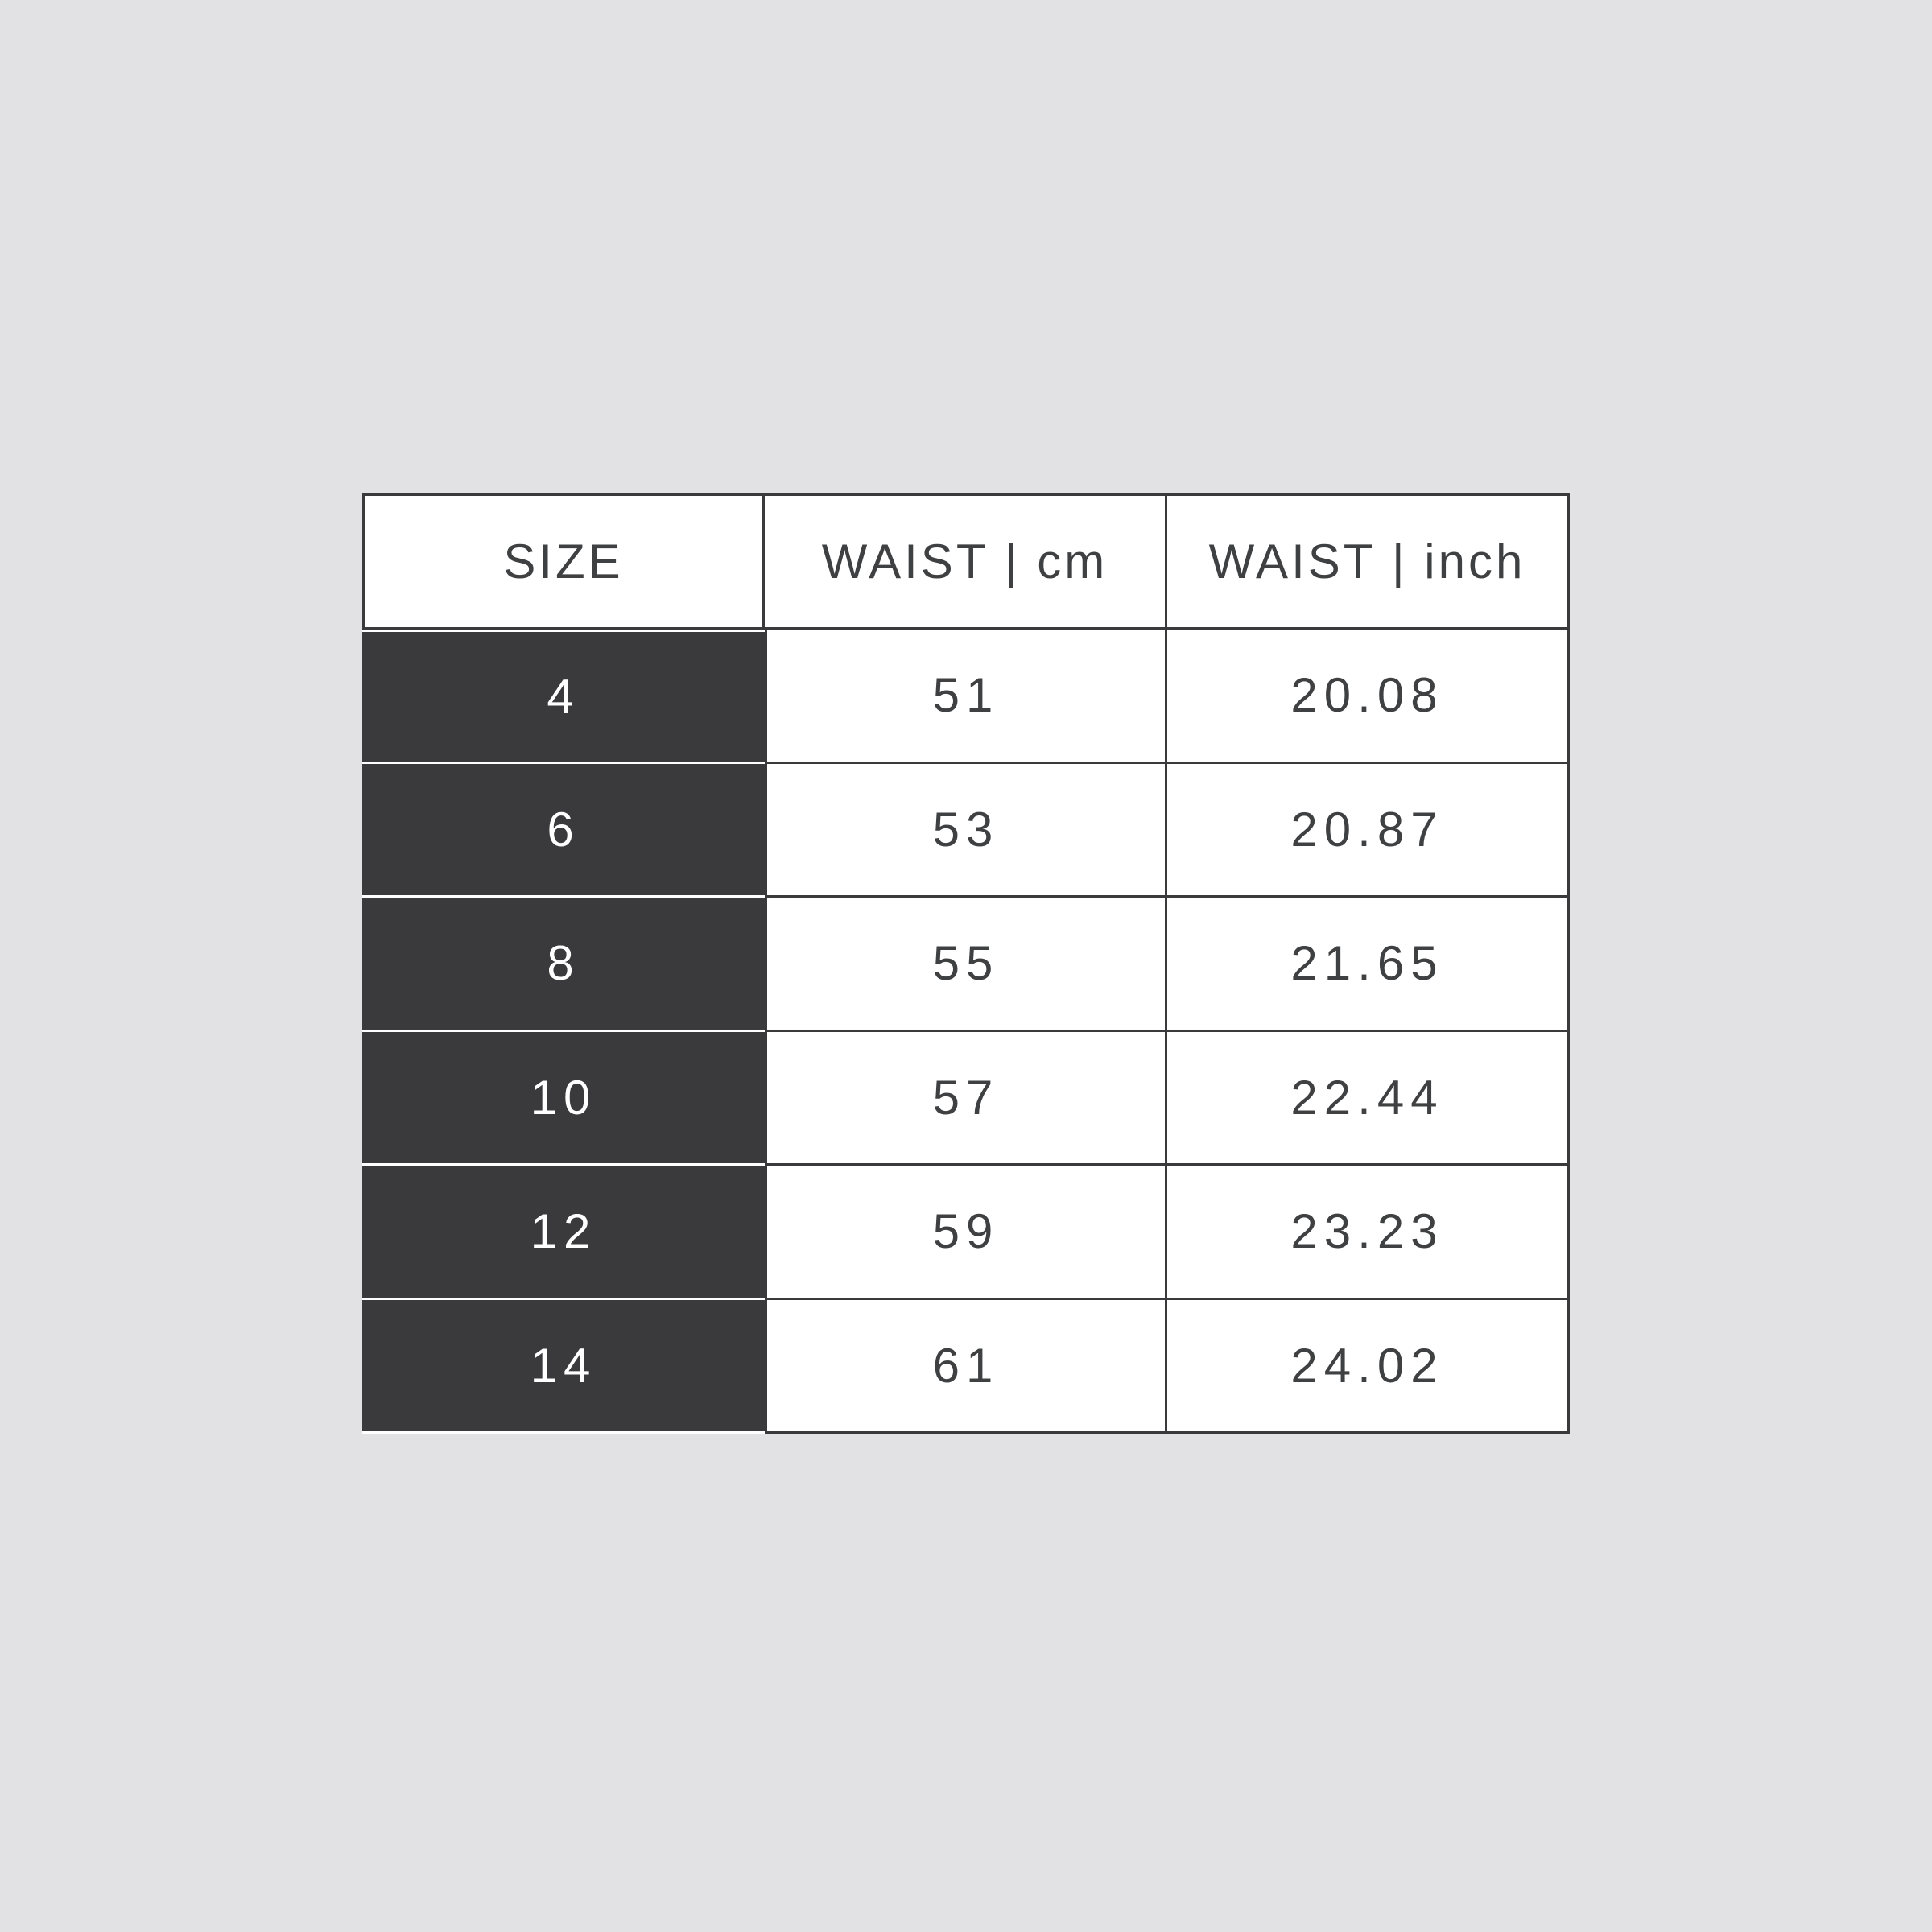  Describe the element at coordinates (966, 1098) in the screenshot. I see `waist-cm-cell: 57` at that location.